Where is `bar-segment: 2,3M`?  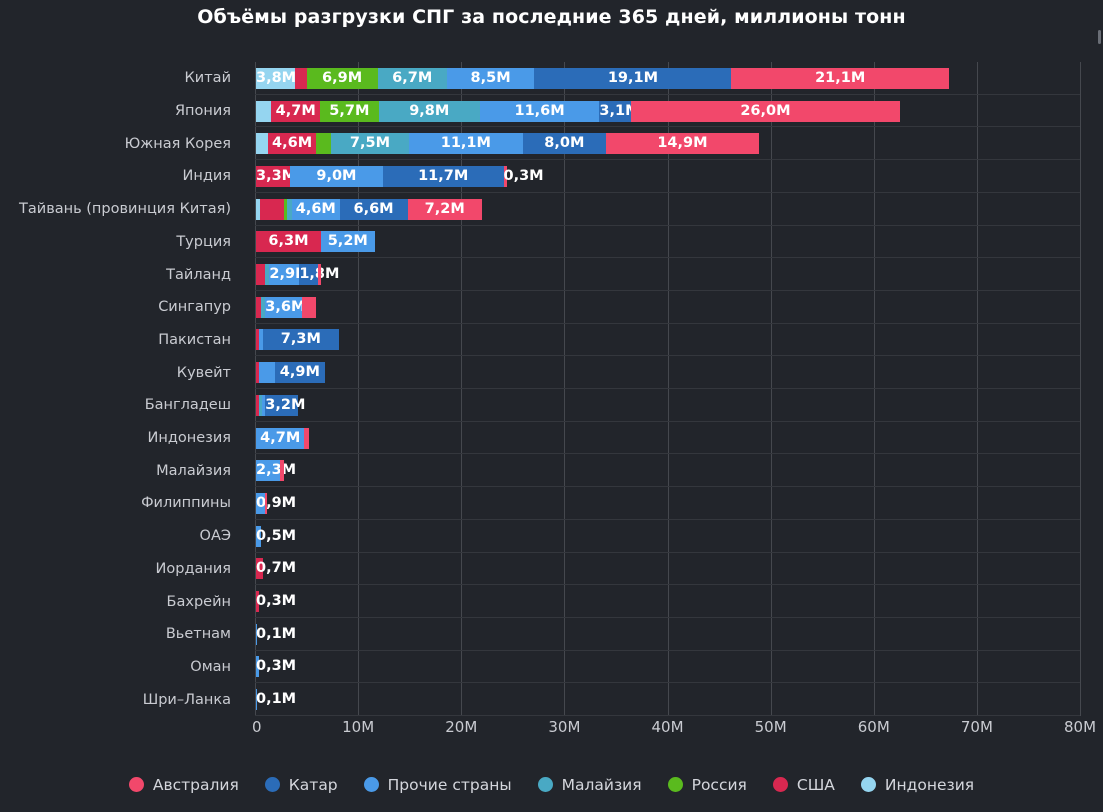 bar-segment: 2,3M is located at coordinates (276, 471).